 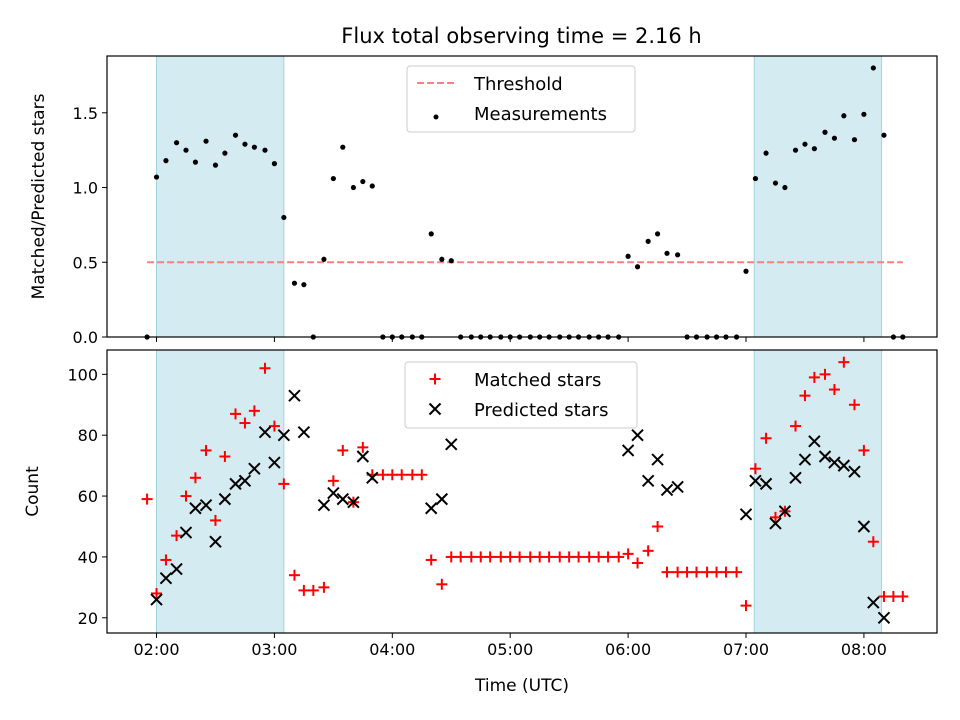 I want to click on ratio-x-ticks, so click(x=510, y=339).